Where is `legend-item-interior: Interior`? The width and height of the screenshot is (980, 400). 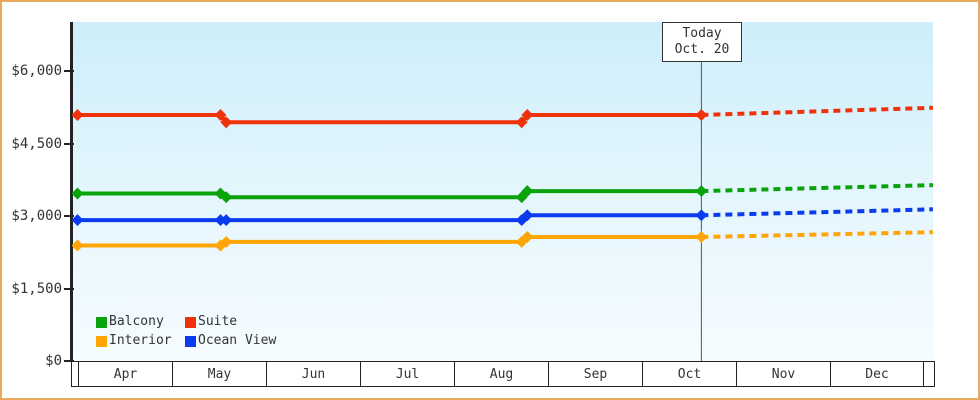 legend-item-interior: Interior is located at coordinates (134, 341).